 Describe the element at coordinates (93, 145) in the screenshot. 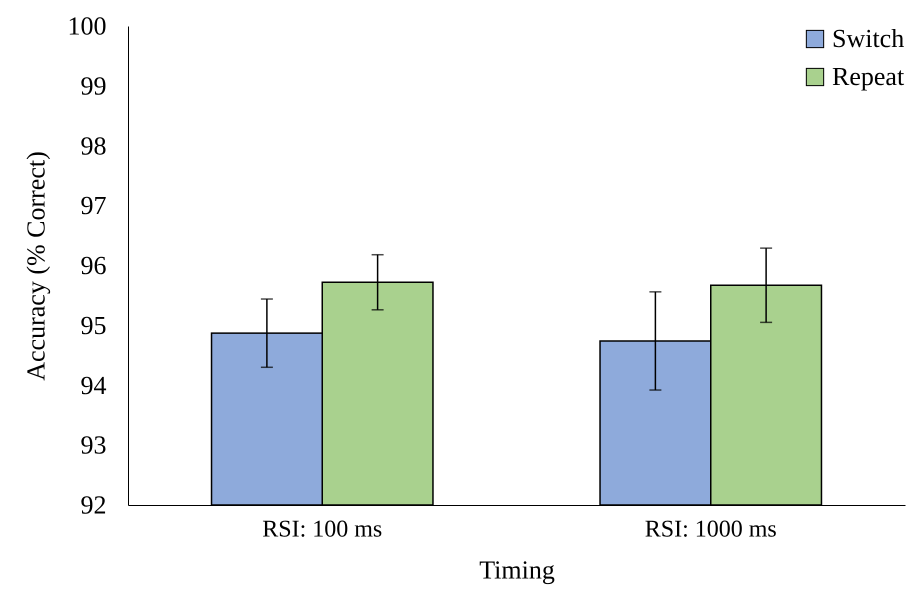

I see `y-tick-label: 98` at that location.